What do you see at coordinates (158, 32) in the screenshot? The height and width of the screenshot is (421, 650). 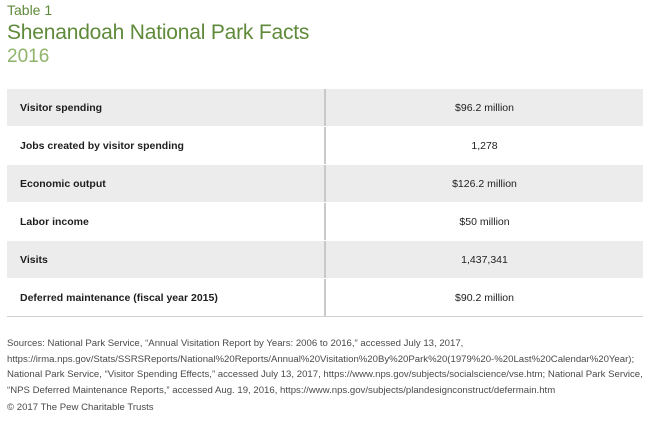 I see `table-title: Shenandoah National Park Facts` at bounding box center [158, 32].